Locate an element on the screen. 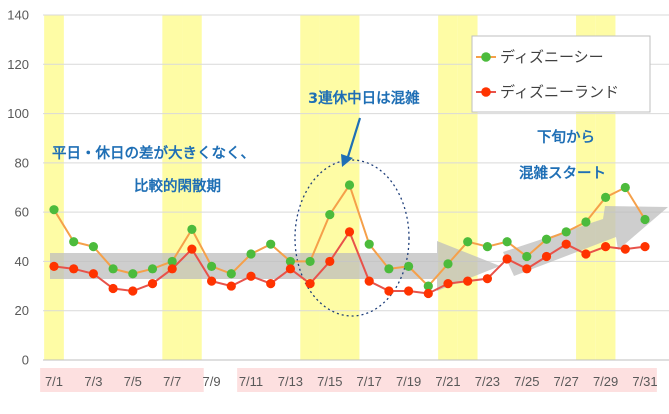 This screenshot has width=669, height=414. y-axis-ticks: 0 20 40 60 80 100 120 140 is located at coordinates (18, 188).